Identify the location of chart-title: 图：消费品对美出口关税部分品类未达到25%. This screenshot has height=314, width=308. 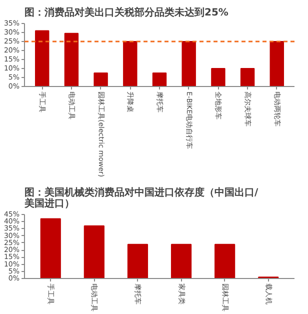
(126, 12).